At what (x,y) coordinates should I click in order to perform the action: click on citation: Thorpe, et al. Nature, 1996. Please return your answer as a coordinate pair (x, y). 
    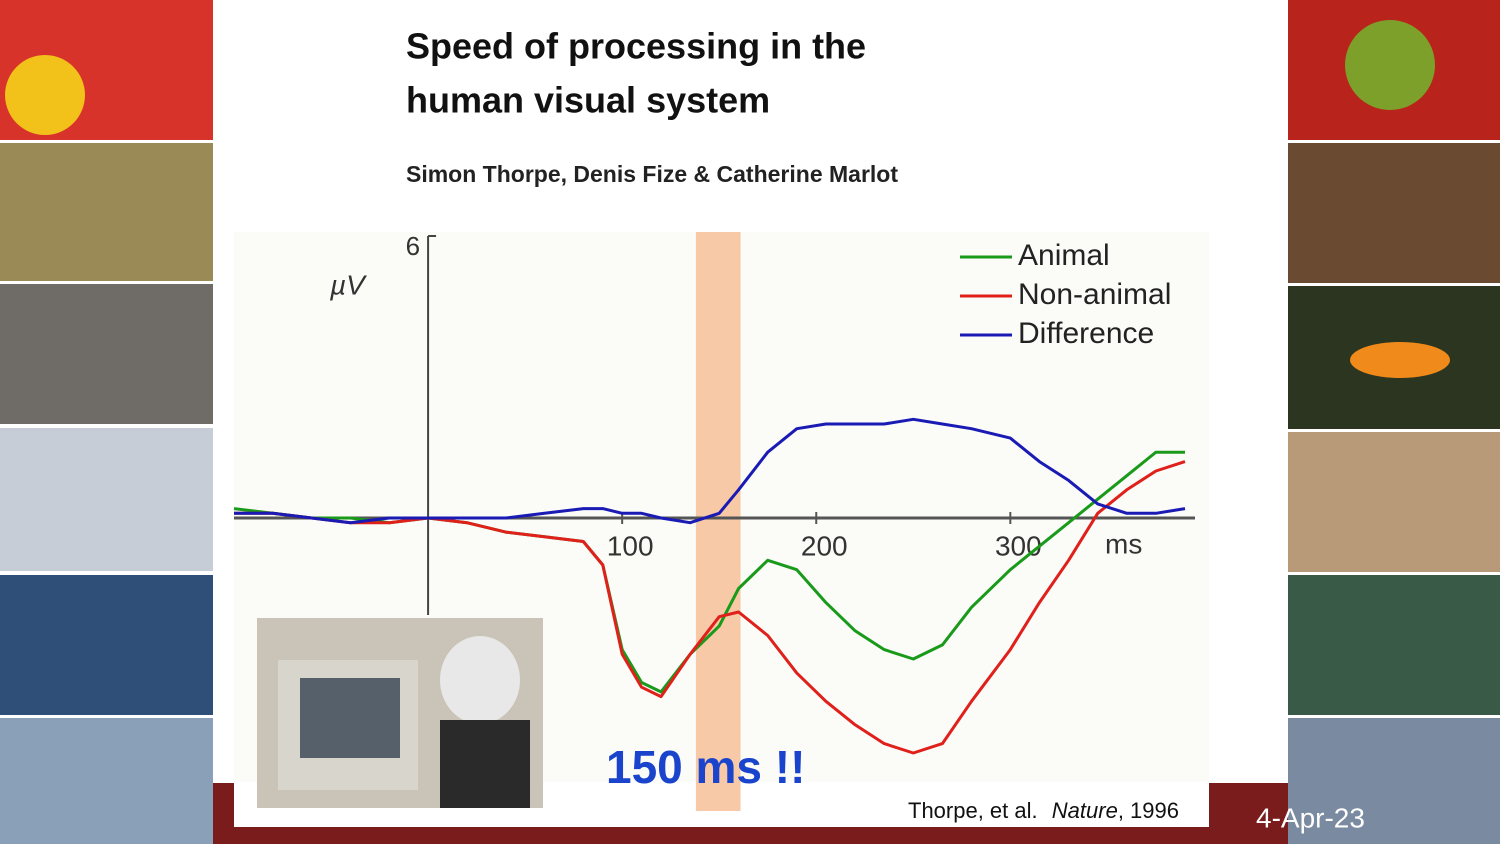
    Looking at the image, I should click on (1043, 810).